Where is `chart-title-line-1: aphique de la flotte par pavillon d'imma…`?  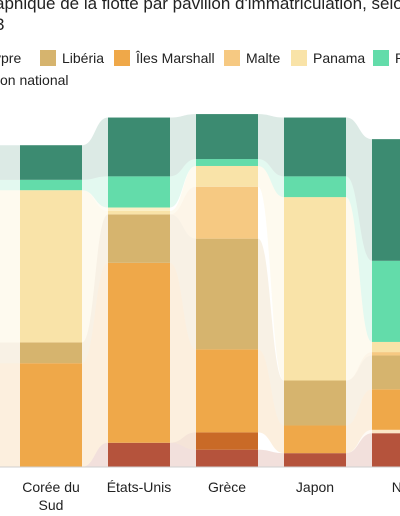 chart-title-line-1: aphique de la flotte par pavillon d'imma… is located at coordinates (200, 6).